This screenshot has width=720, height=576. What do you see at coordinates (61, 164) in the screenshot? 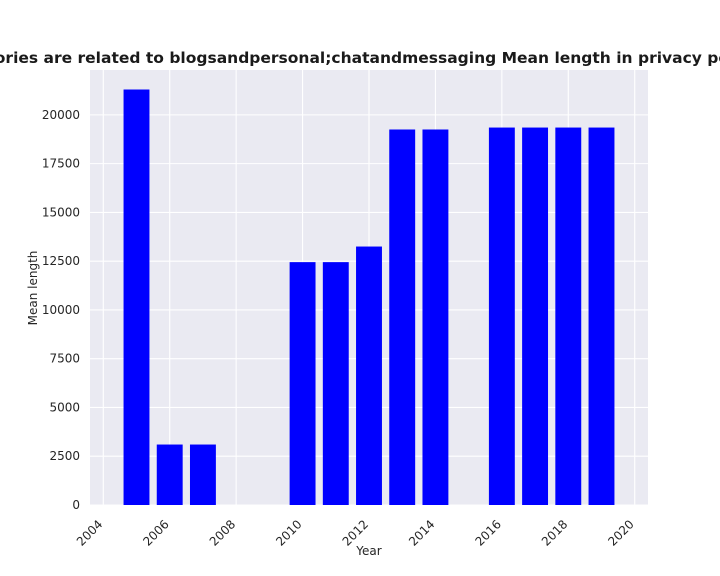
I see `y-tick-label: 17500` at bounding box center [61, 164].